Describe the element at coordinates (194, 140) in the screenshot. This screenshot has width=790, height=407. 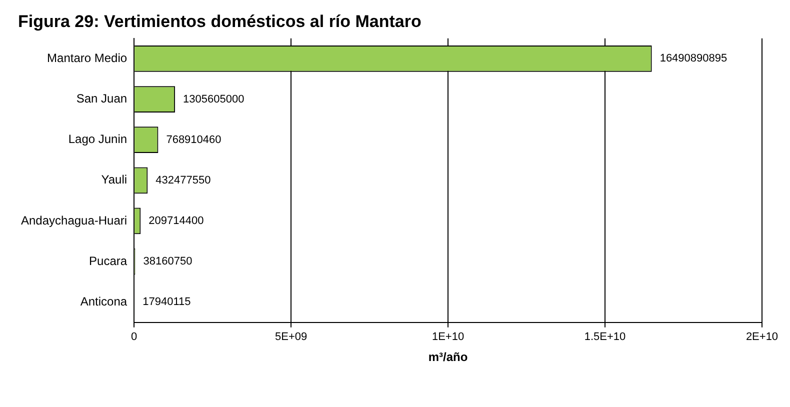
I see `data-label: 768910460` at that location.